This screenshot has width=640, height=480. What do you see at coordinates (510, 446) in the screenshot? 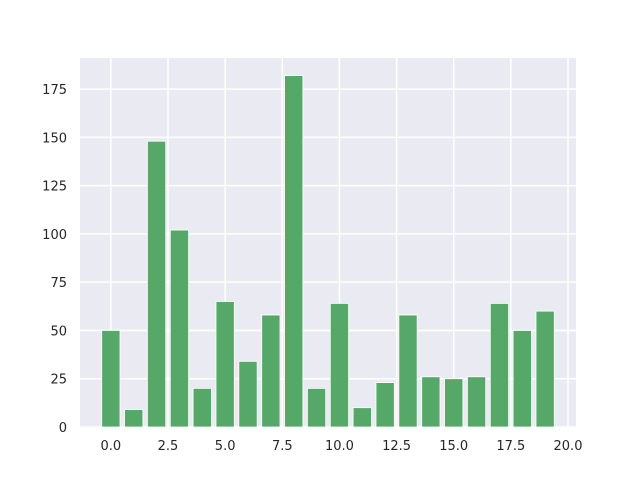
I see `x-tick-label: 17.5` at bounding box center [510, 446].